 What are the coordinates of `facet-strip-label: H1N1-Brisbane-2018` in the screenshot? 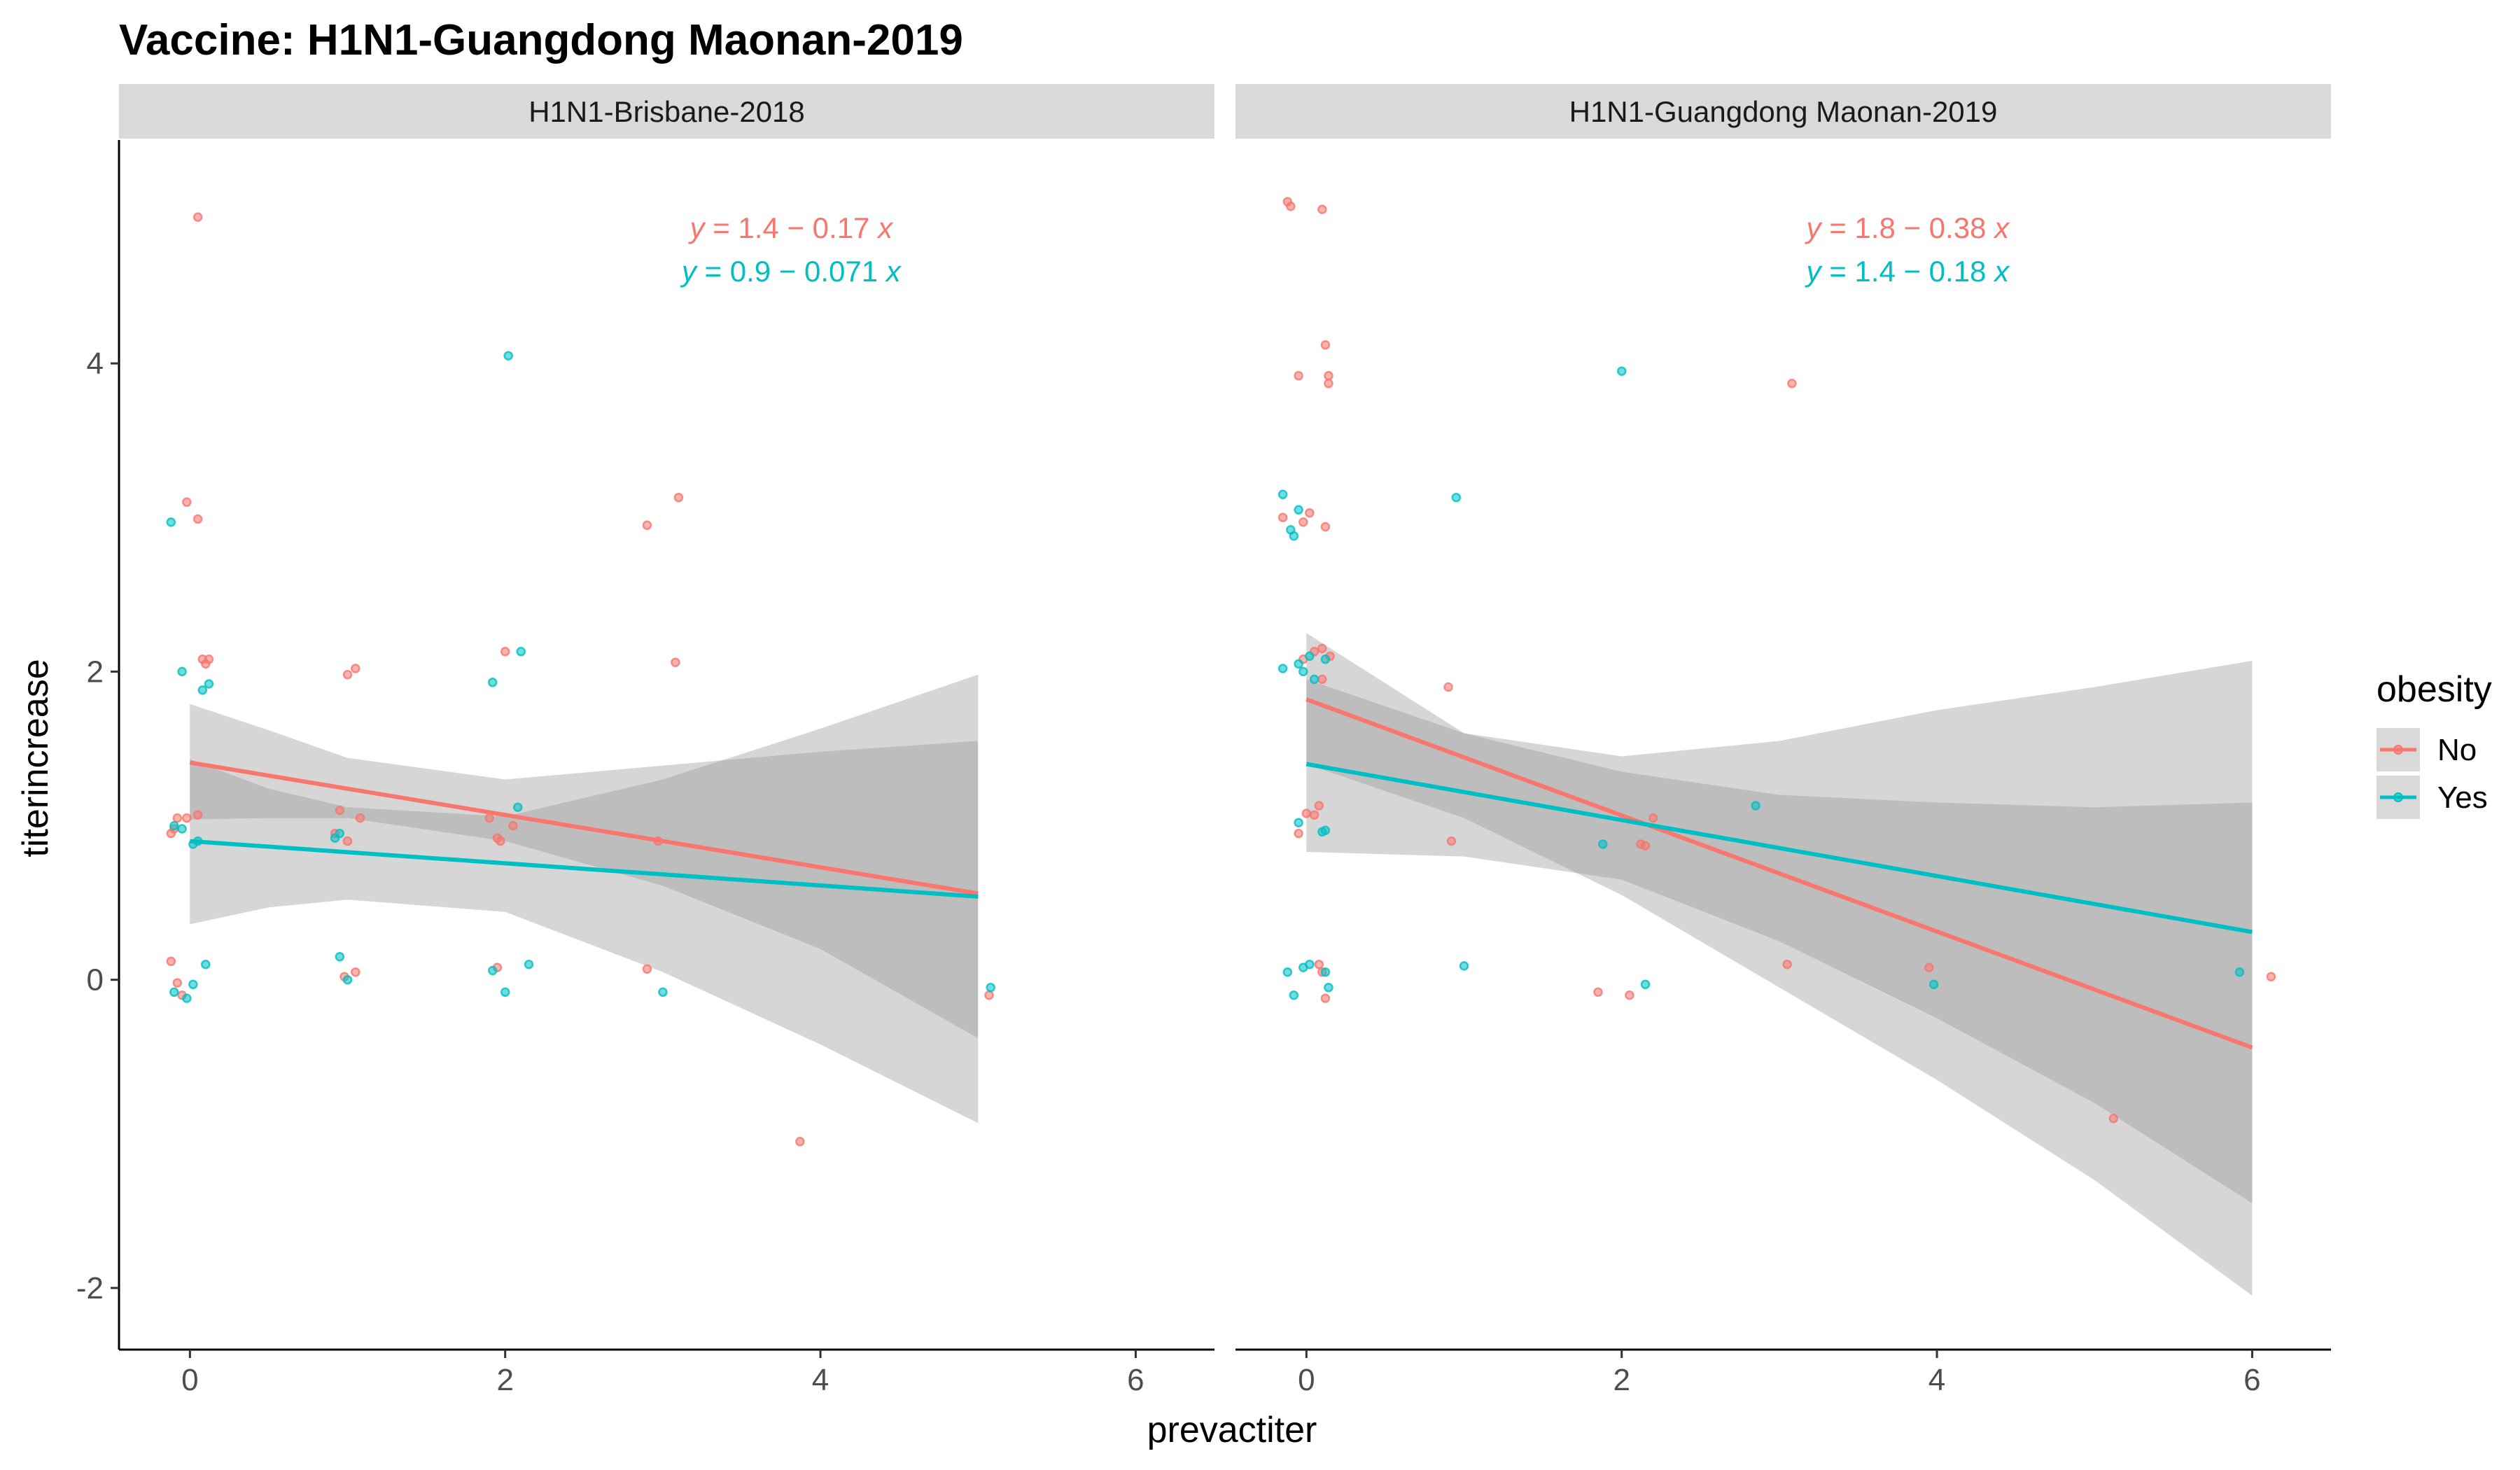 It's located at (666, 111).